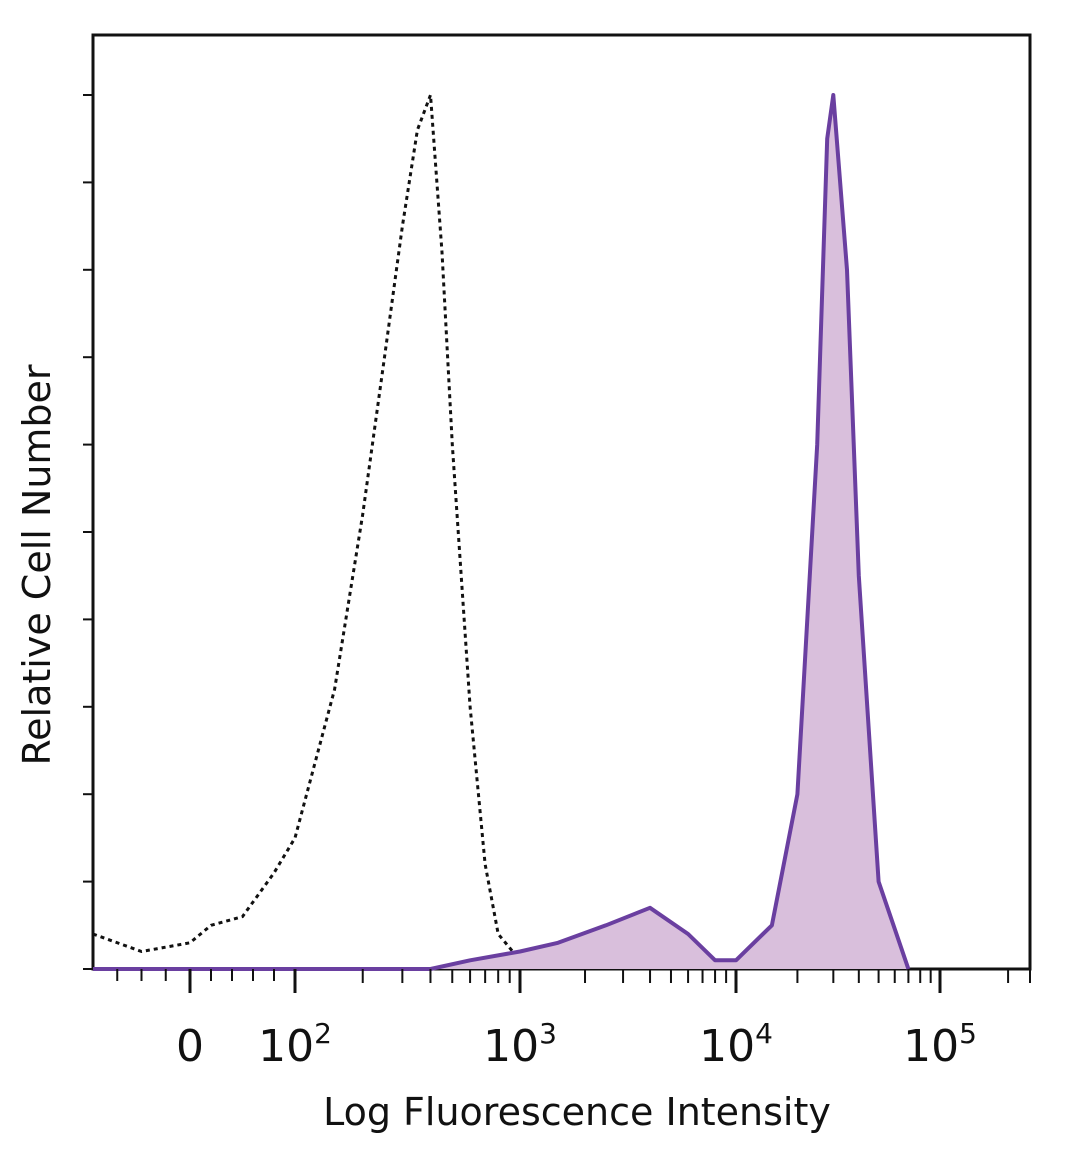 This screenshot has width=1080, height=1169. What do you see at coordinates (573, 1020) in the screenshot?
I see `x-axis: 0 102 103 104 105` at bounding box center [573, 1020].